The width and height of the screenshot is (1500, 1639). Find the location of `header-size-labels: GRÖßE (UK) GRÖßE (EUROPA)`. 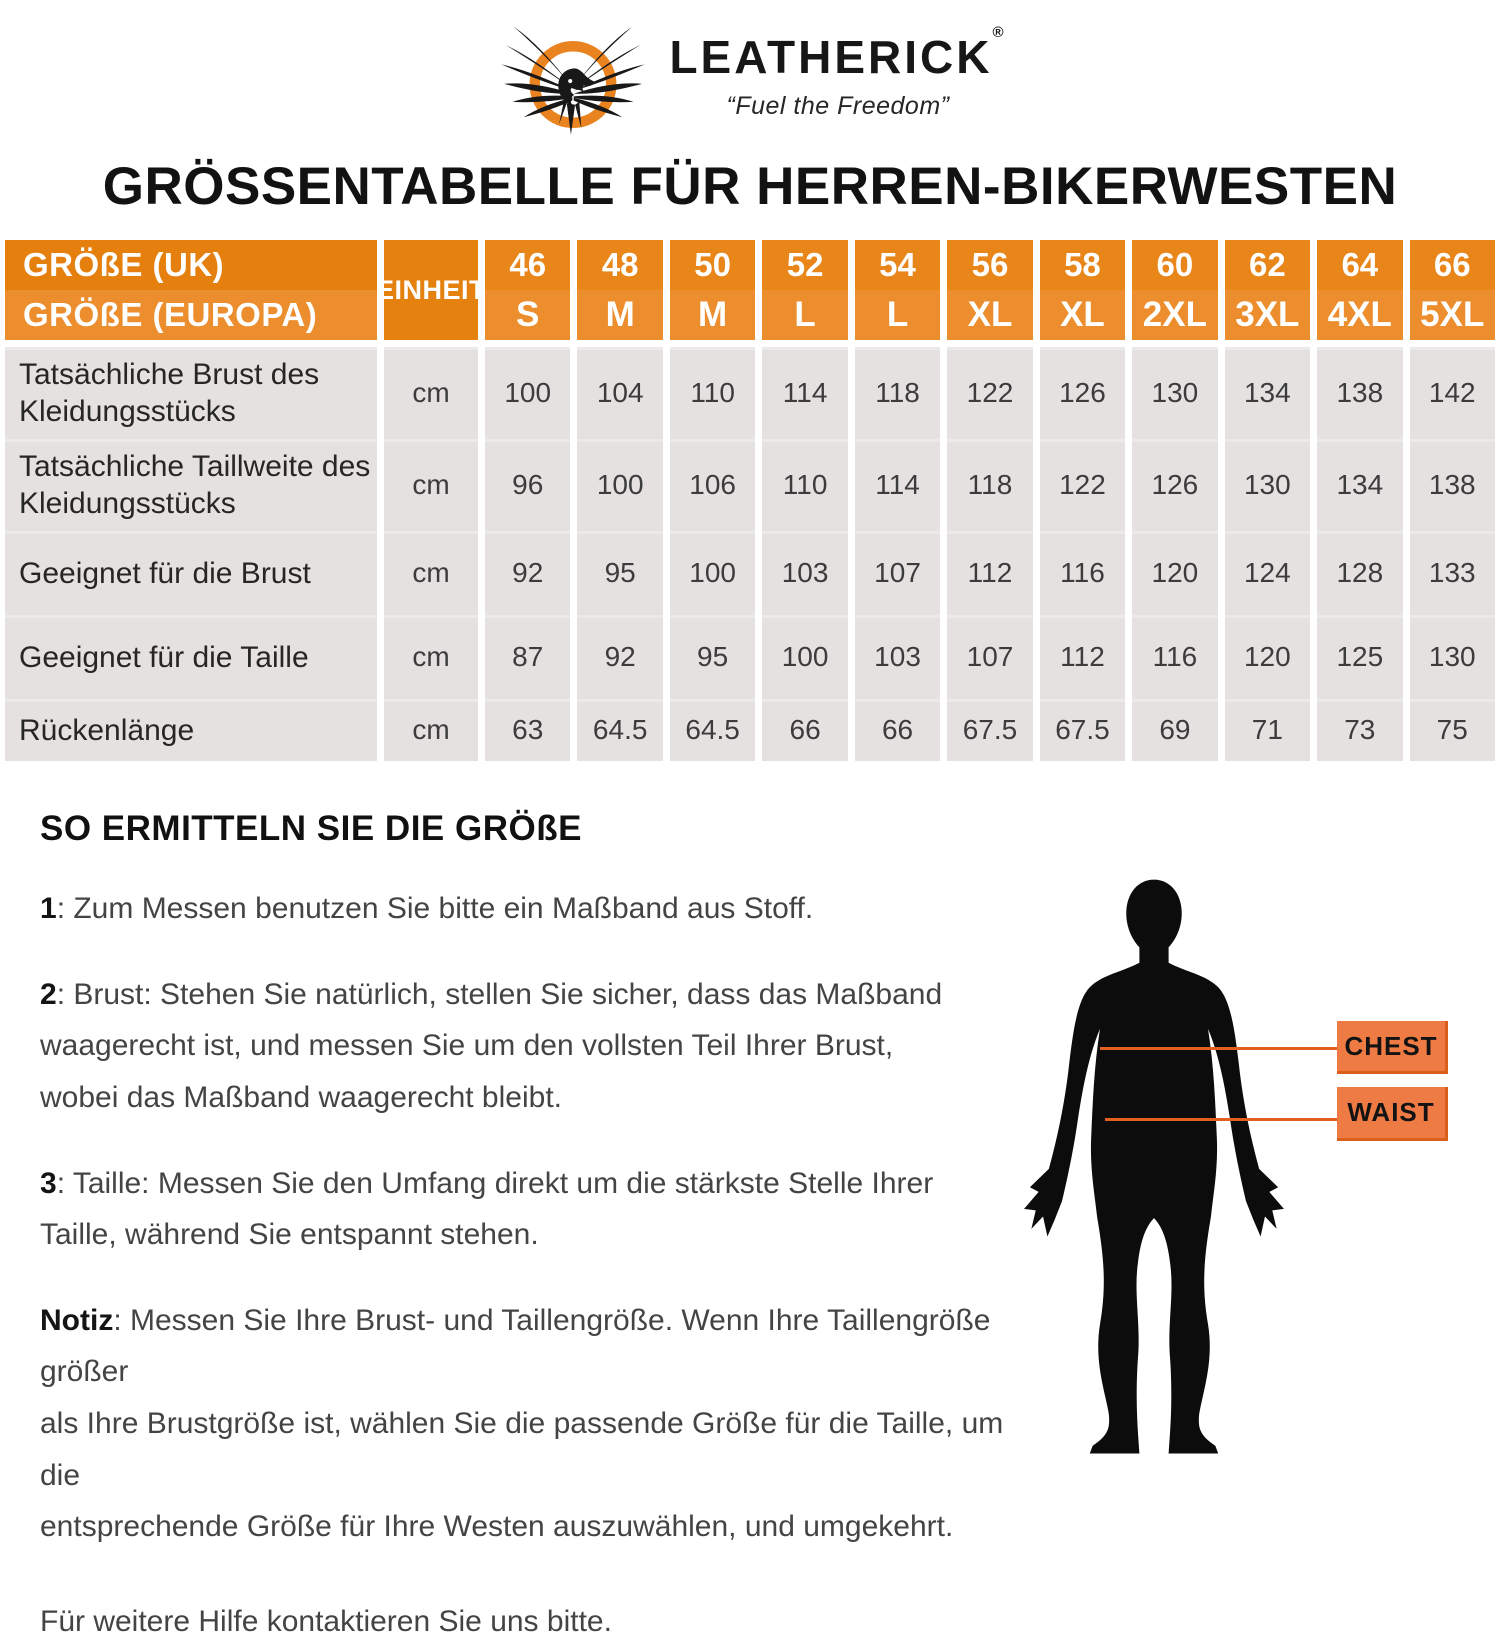

header-size-labels: GRÖßE (UK) GRÖßE (EUROPA) is located at coordinates (191, 290).